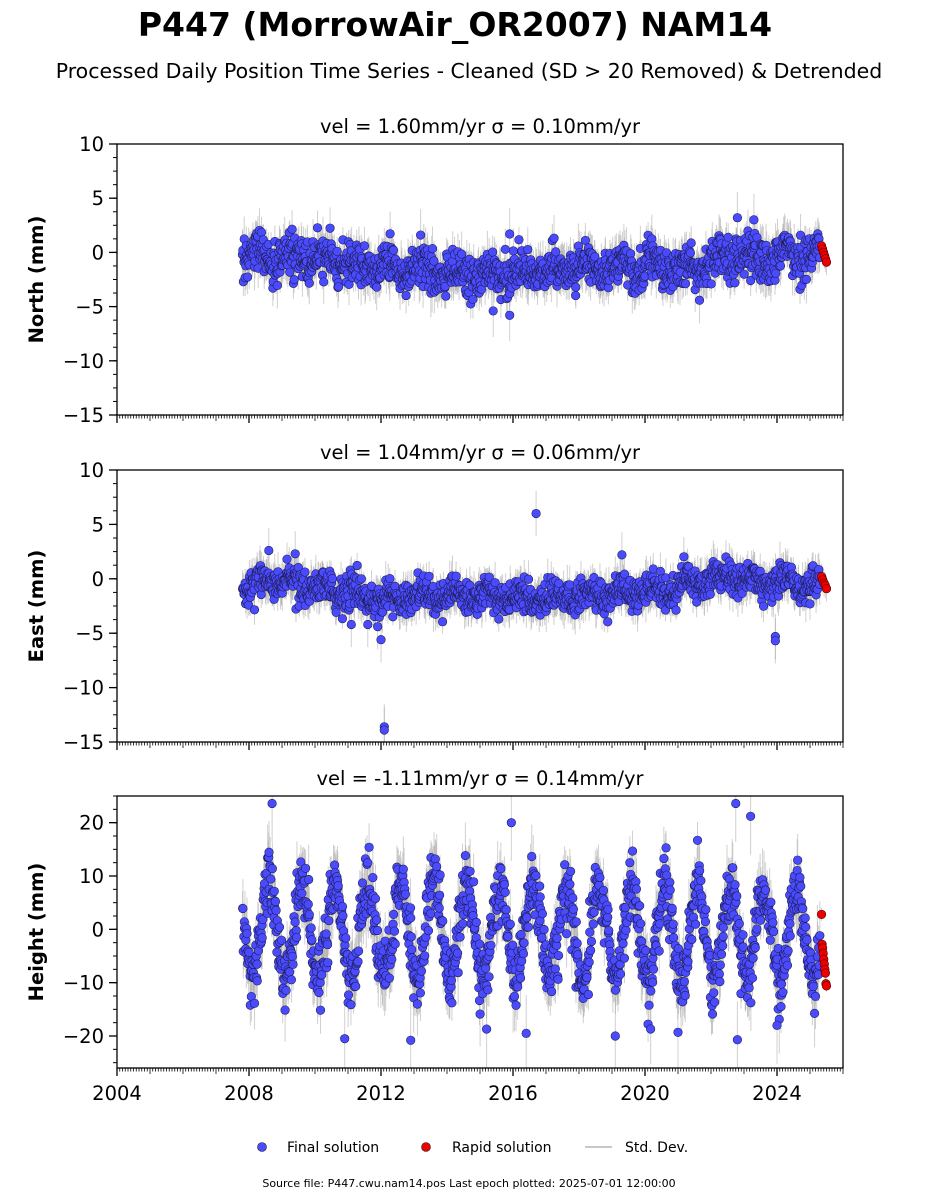 Image resolution: width=937 pixels, height=1200 pixels. Describe the element at coordinates (98, 252) in the screenshot. I see `y-tick-label: 0` at that location.